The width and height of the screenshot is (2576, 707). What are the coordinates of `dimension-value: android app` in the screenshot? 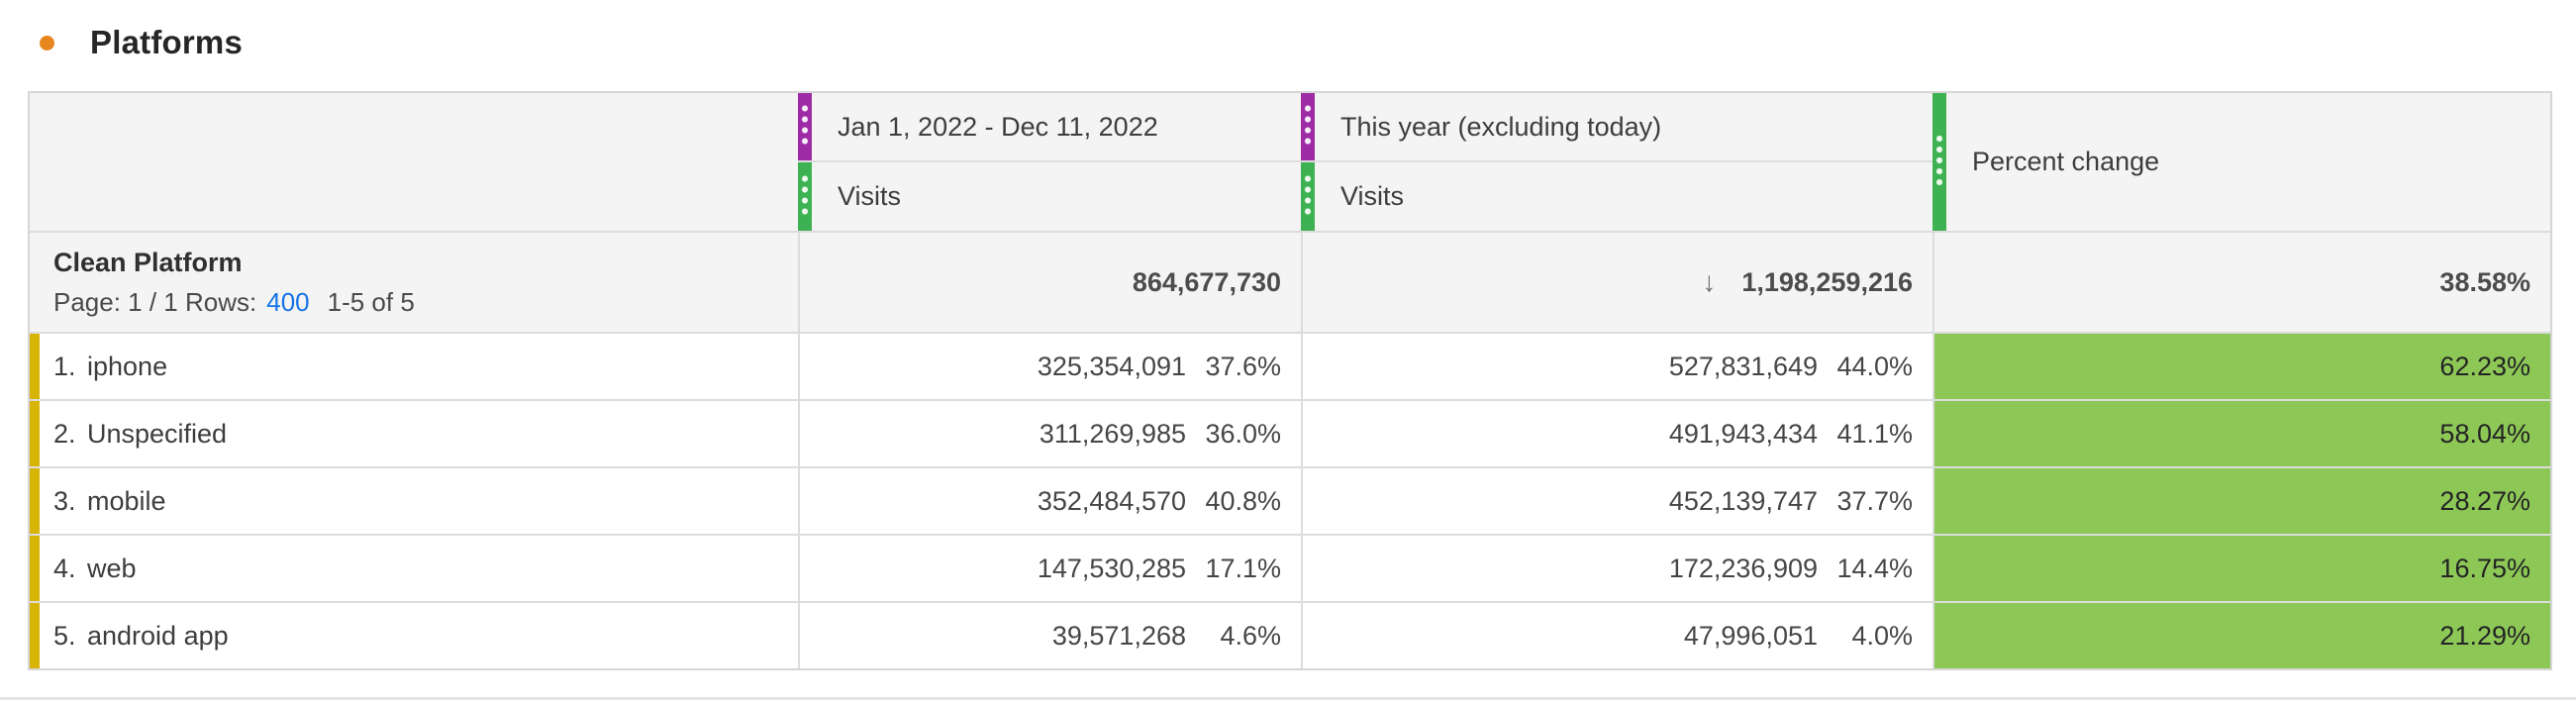 It's located at (158, 635).